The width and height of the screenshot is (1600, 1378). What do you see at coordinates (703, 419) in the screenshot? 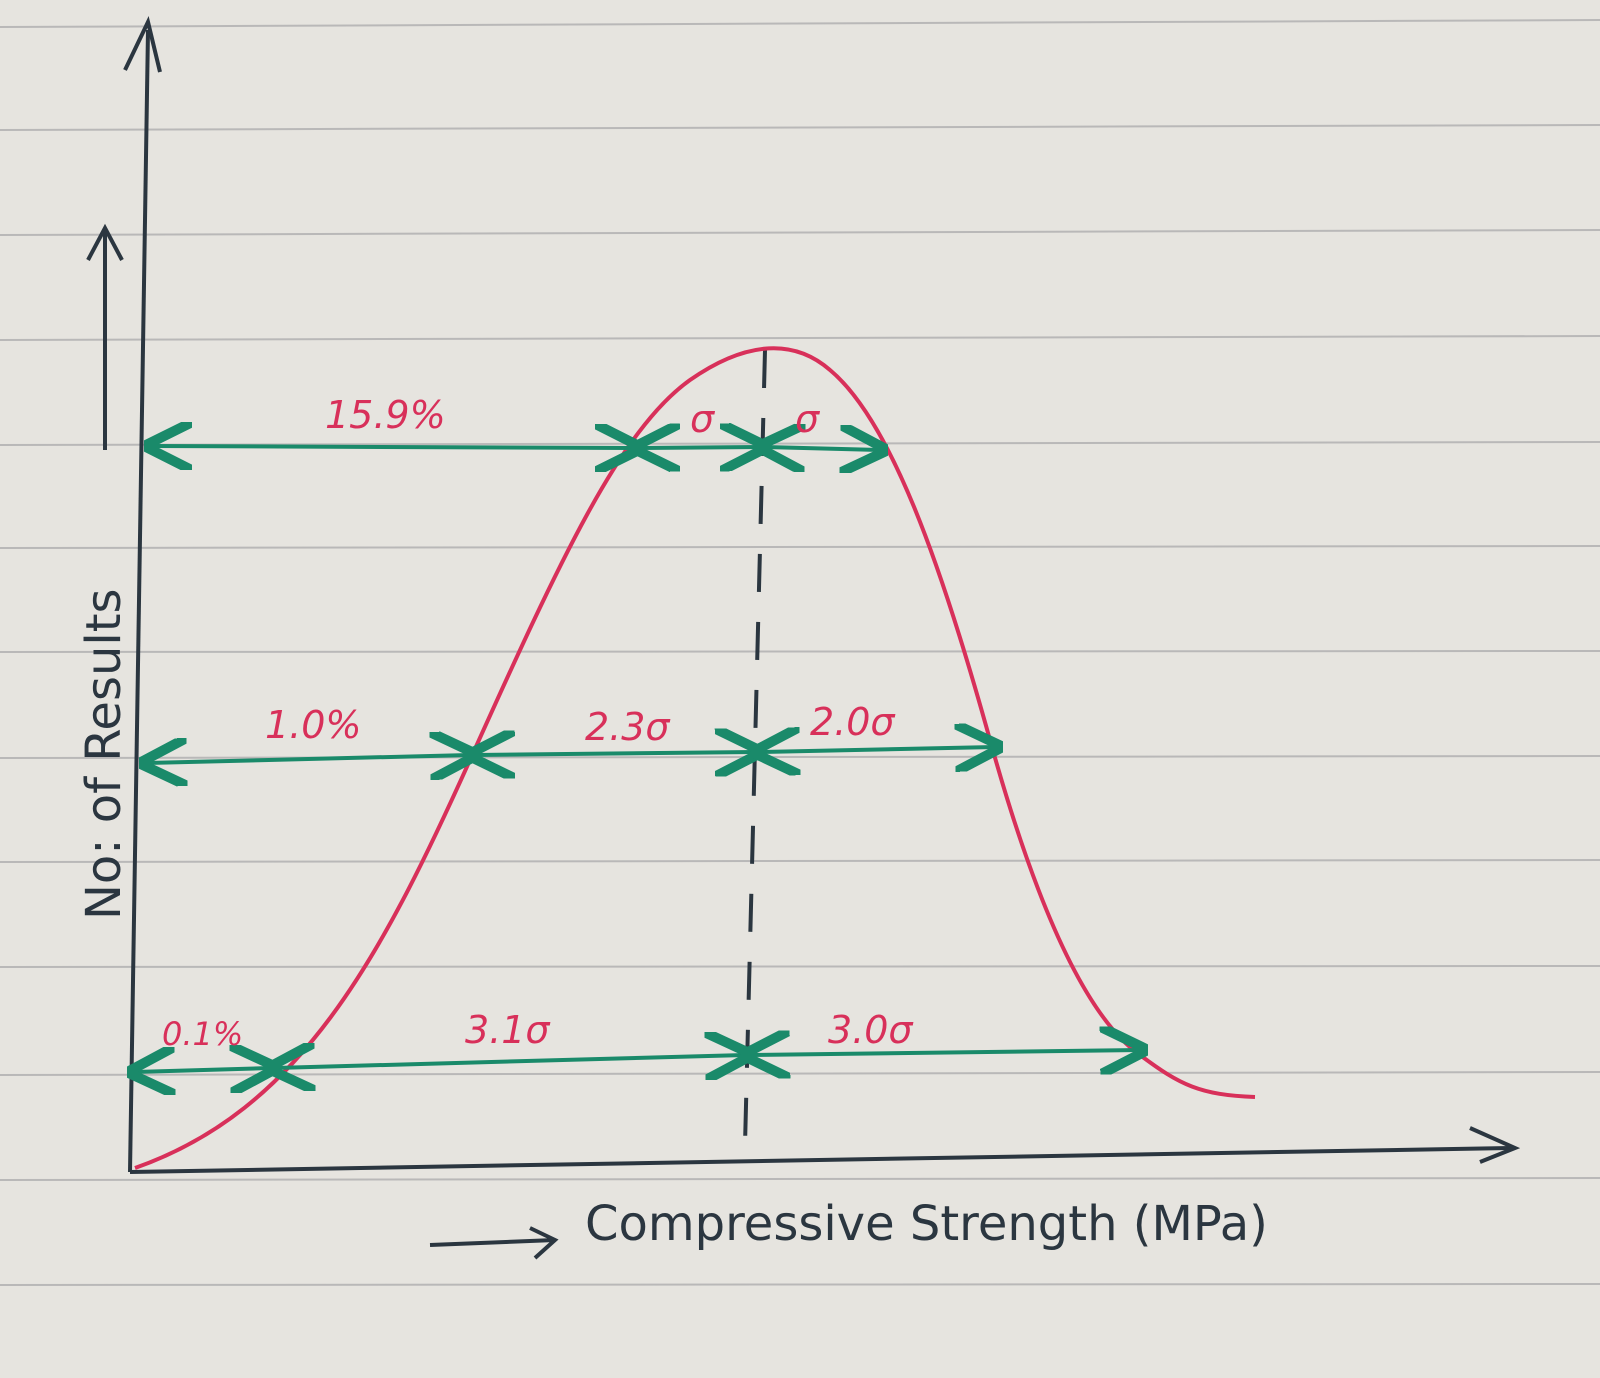
I see `left-label-1sigma: σ` at bounding box center [703, 419].